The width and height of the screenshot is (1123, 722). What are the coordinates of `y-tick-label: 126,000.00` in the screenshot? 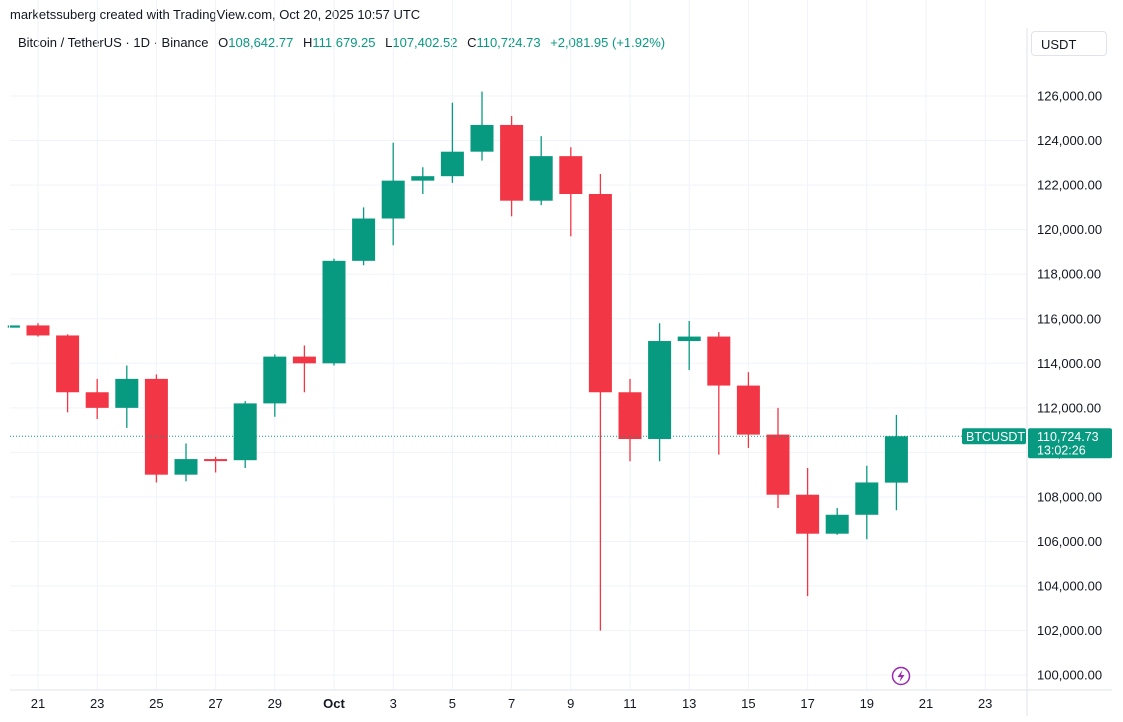 It's located at (1069, 96).